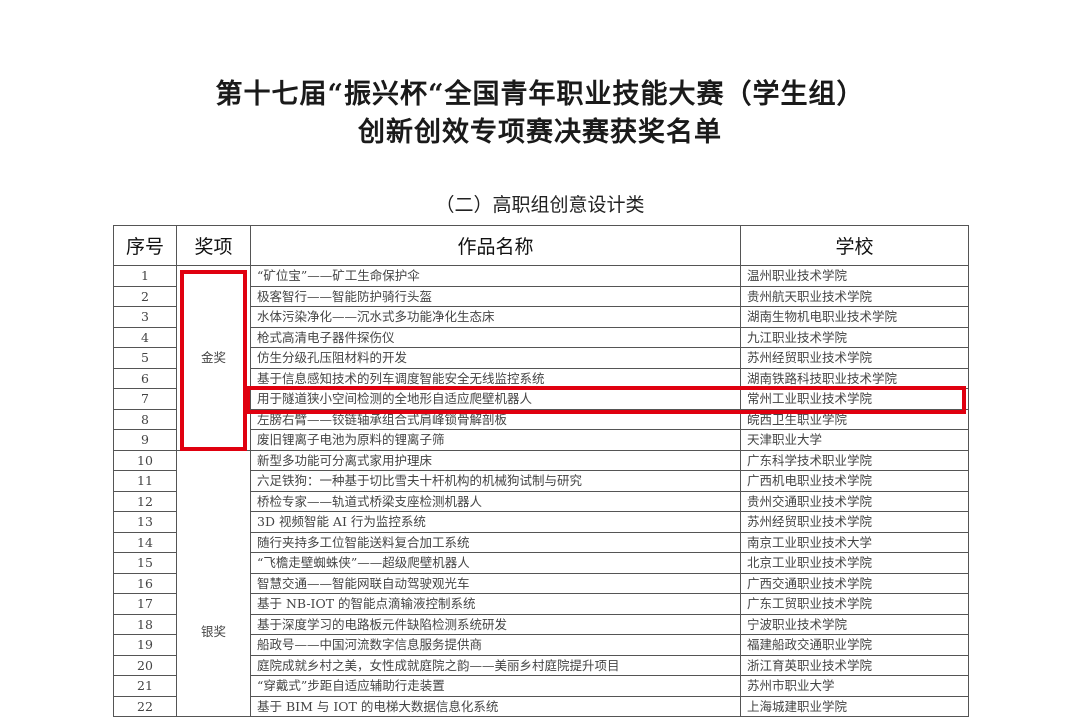  I want to click on document-title-line2: 创新创效专项赛决赛获奖名单, so click(540, 132).